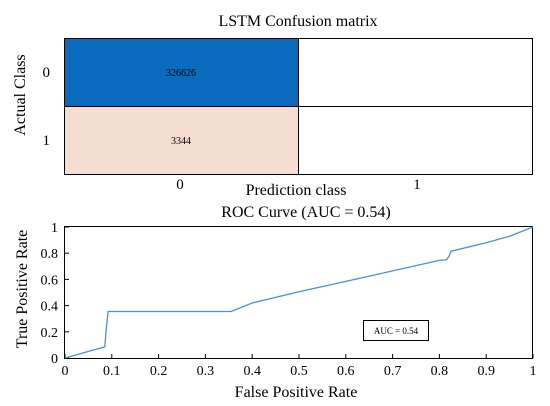 The width and height of the screenshot is (550, 406). I want to click on roc-y-tick-label: 0.4, so click(50, 307).